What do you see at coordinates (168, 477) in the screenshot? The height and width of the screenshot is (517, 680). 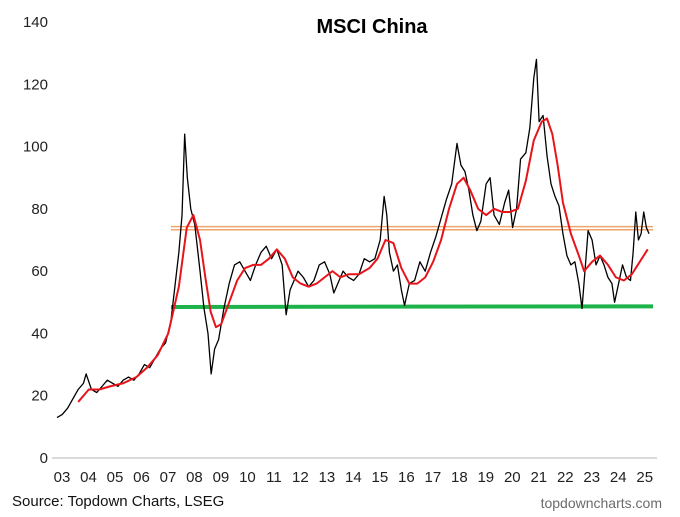 I see `x-tick-label: 07` at bounding box center [168, 477].